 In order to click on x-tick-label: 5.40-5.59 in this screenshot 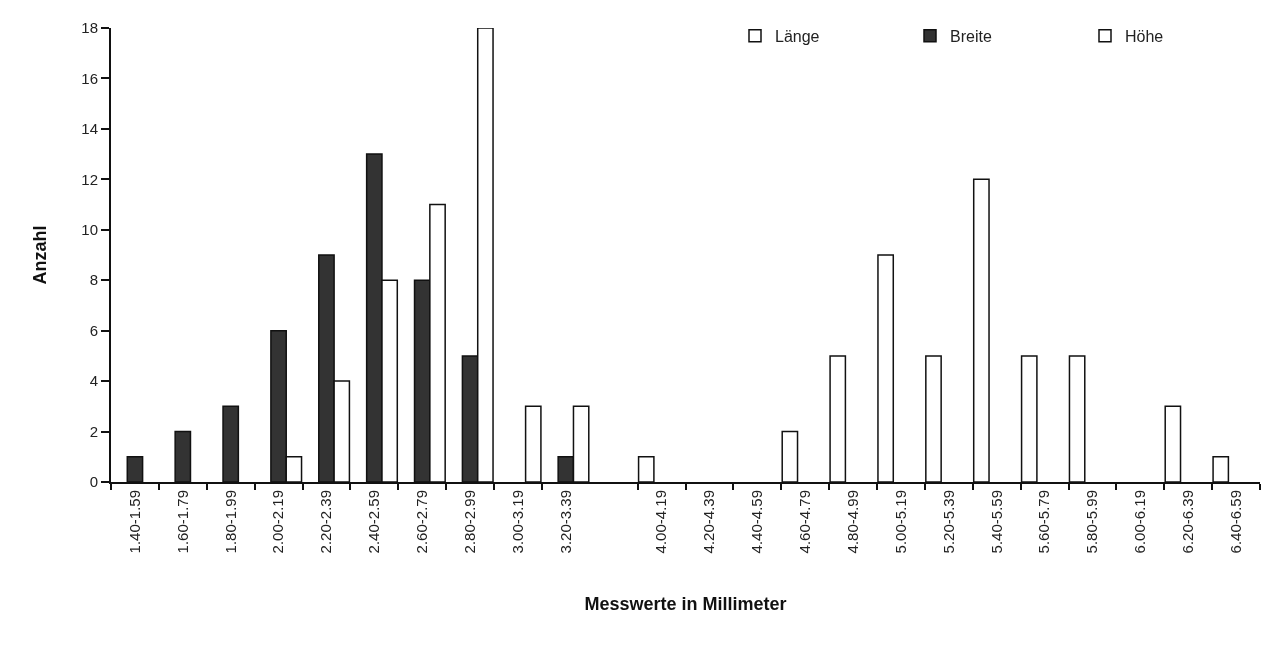, I will do `click(996, 522)`.